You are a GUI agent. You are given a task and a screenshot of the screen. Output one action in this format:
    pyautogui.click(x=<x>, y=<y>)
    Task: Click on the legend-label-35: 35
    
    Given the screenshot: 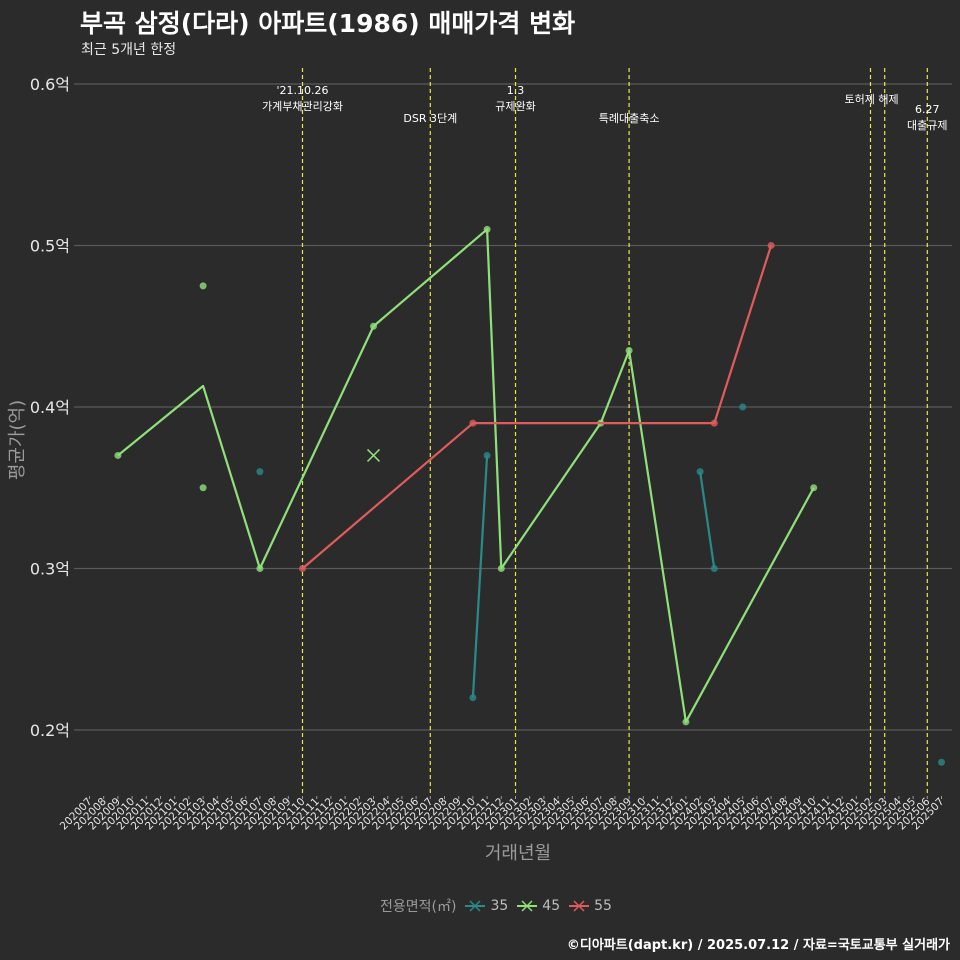 What is the action you would take?
    pyautogui.click(x=499, y=906)
    